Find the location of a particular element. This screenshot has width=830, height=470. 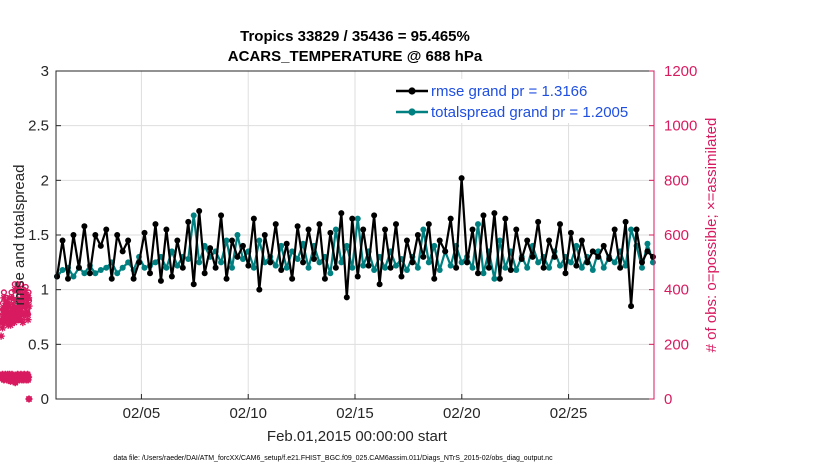

y-left-tick-label: 3 is located at coordinates (45, 71).